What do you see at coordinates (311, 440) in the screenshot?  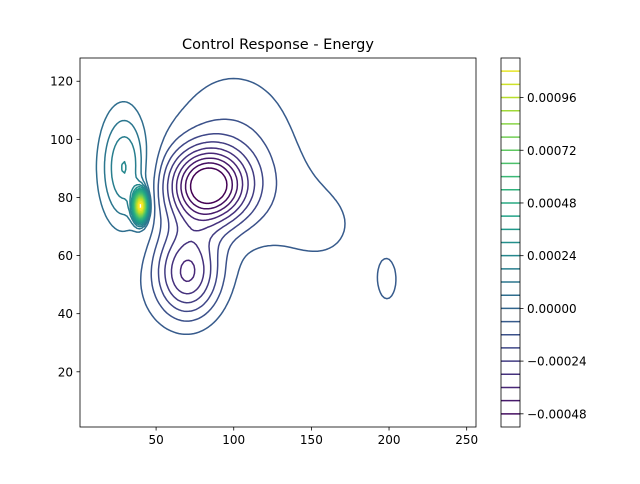 I see `x-tick-label: 150` at bounding box center [311, 440].